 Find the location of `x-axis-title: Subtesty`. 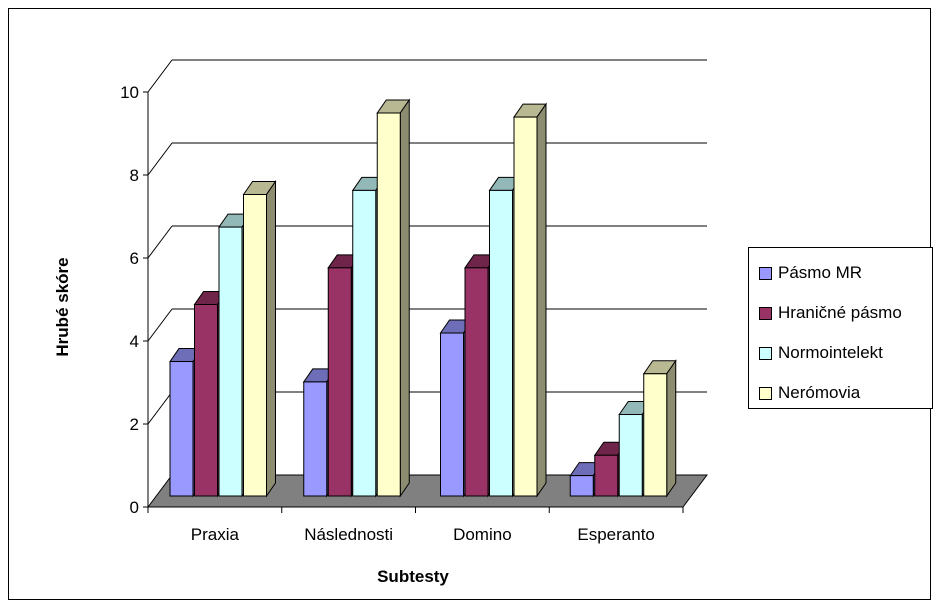

x-axis-title: Subtesty is located at coordinates (413, 576).